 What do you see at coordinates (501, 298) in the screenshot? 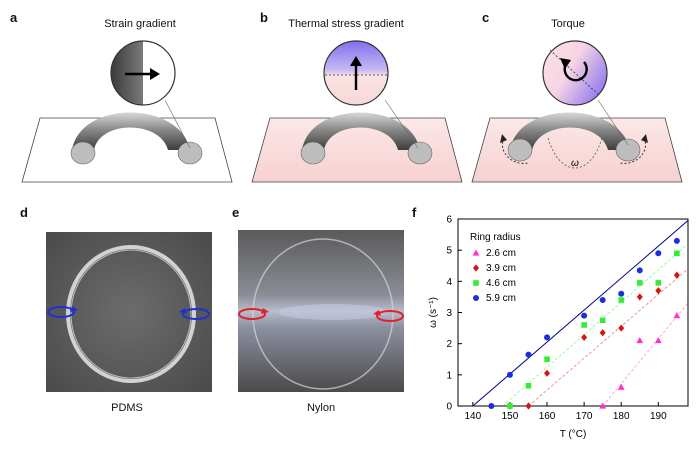
I see `legend-entry: 5.9 cm` at bounding box center [501, 298].